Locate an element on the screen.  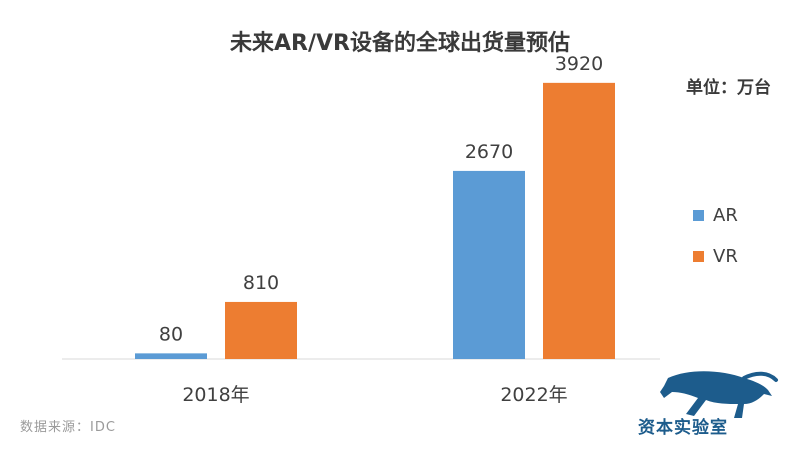
legend-swatch-ar is located at coordinates (698, 215).